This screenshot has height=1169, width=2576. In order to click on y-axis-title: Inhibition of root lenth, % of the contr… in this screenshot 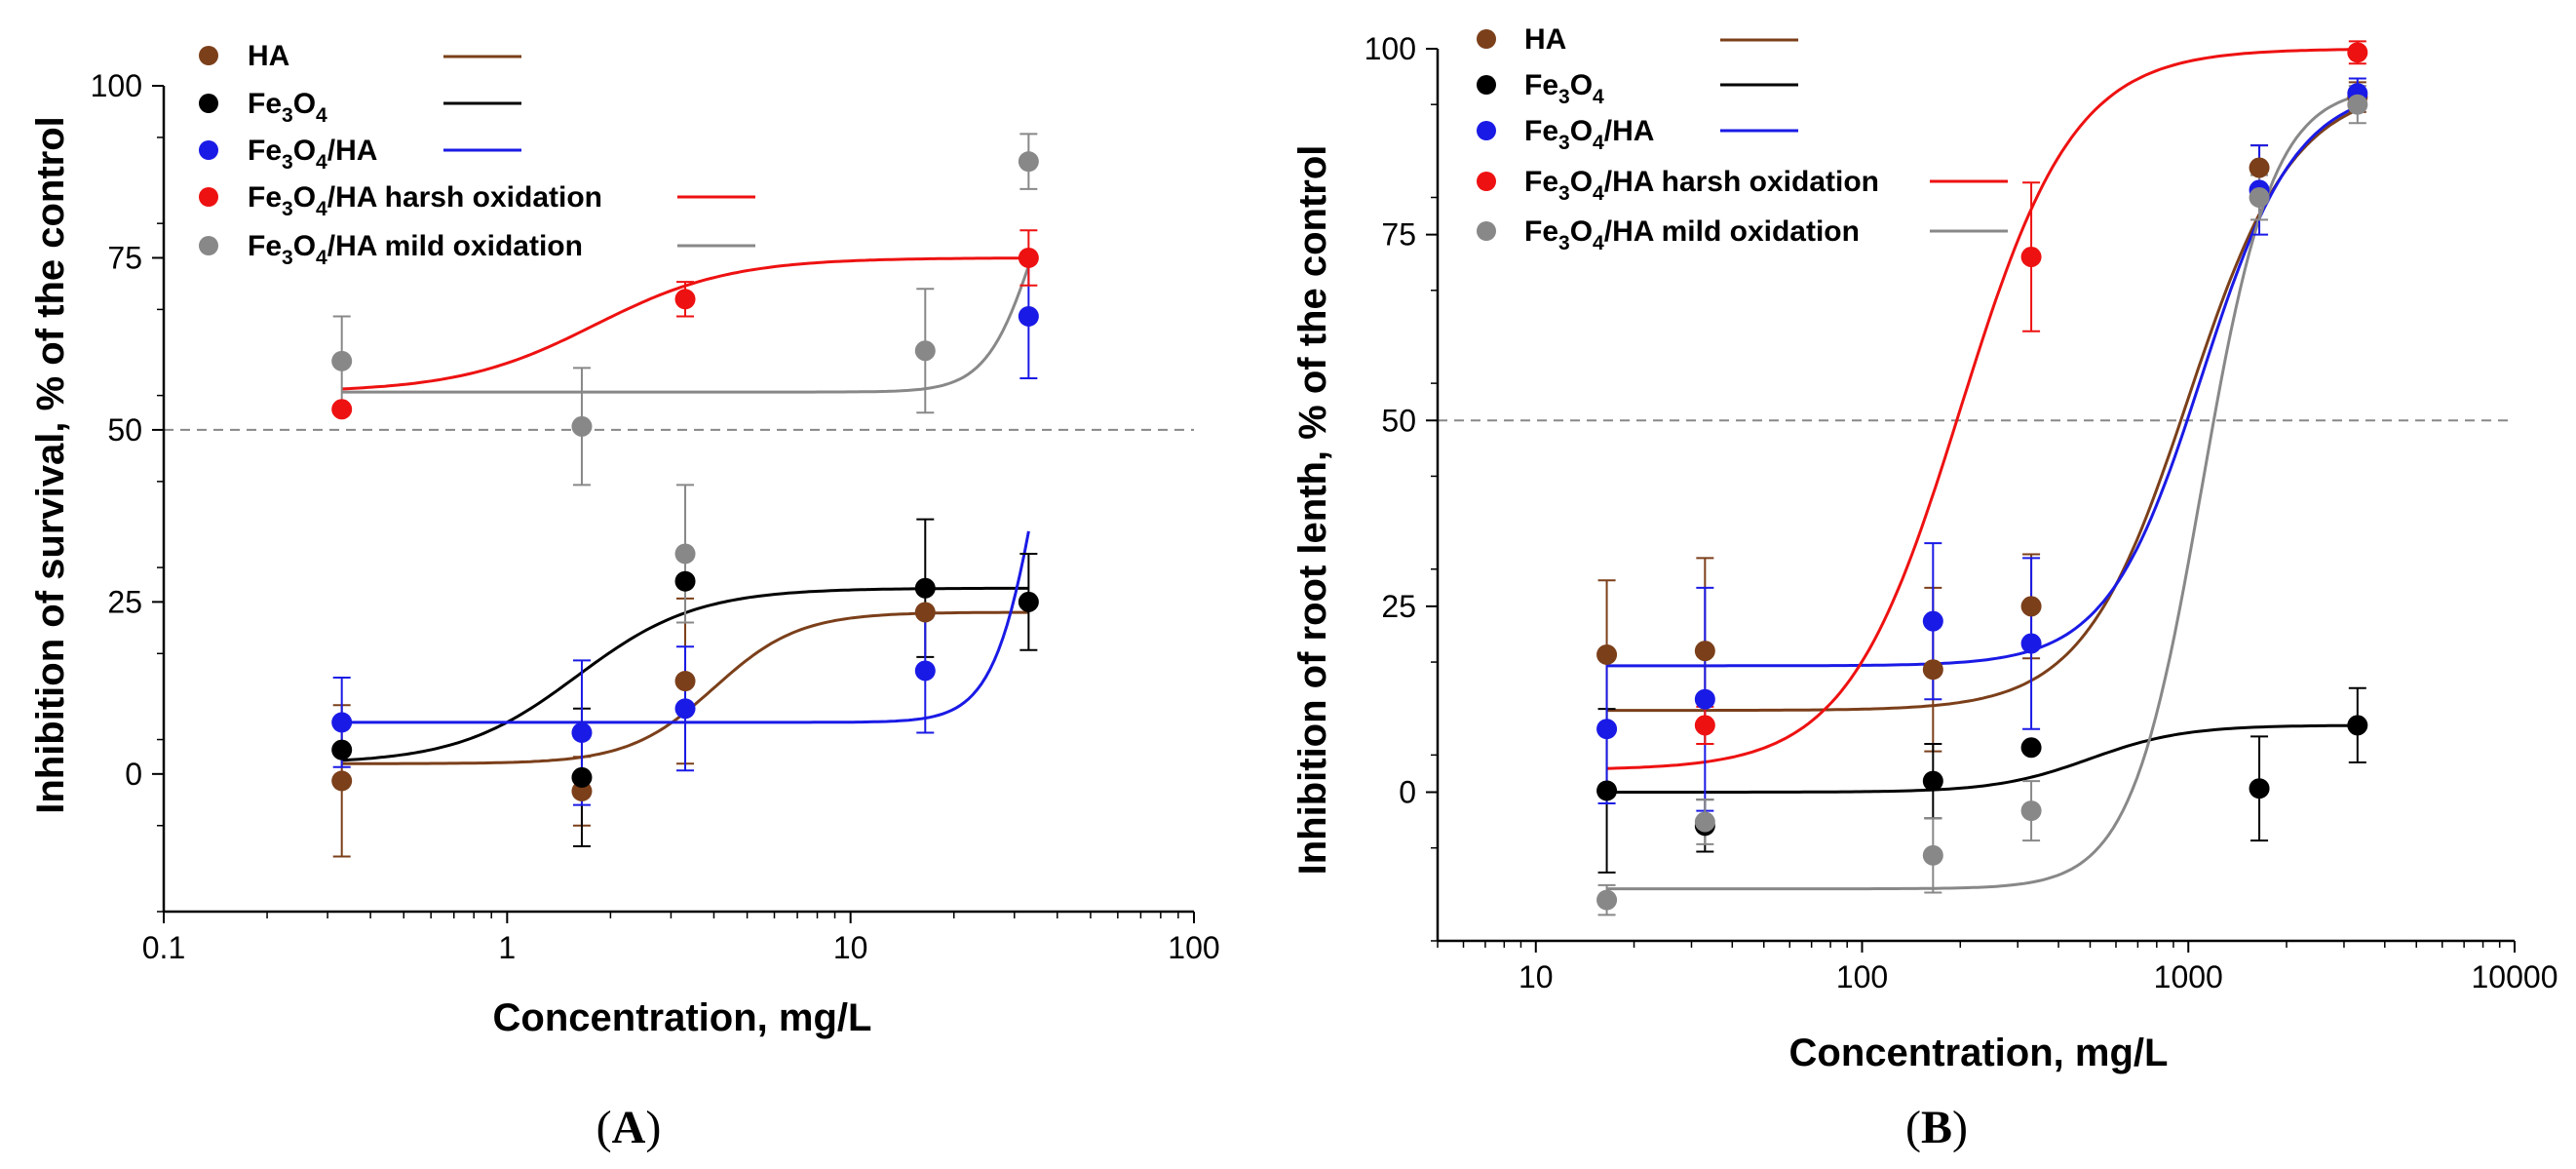, I will do `click(1312, 510)`.